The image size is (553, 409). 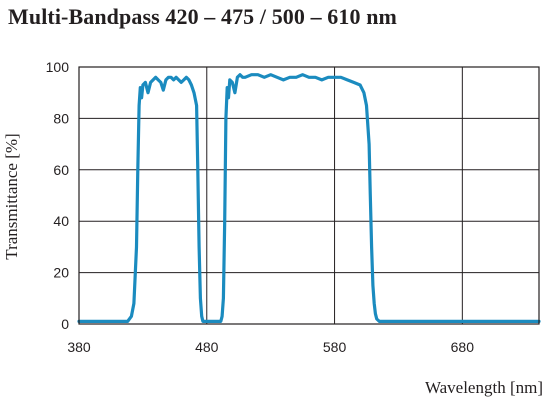 I want to click on y-tick-label: 100, so click(x=58, y=67).